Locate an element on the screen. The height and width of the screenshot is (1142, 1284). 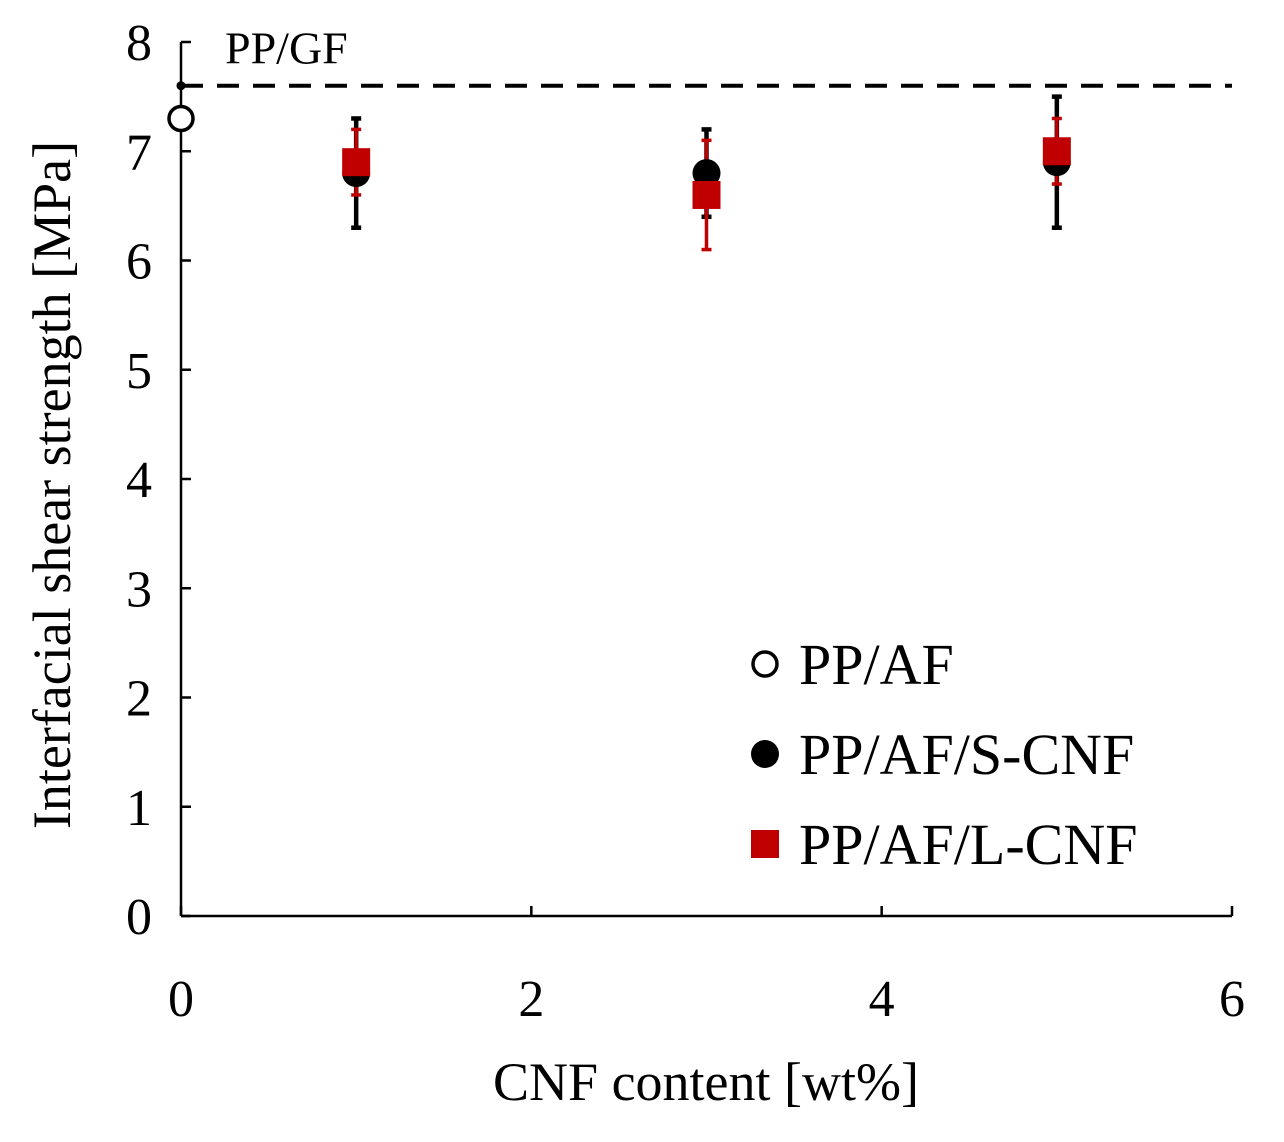
y-tick-label-8: 8 is located at coordinates (139, 43).